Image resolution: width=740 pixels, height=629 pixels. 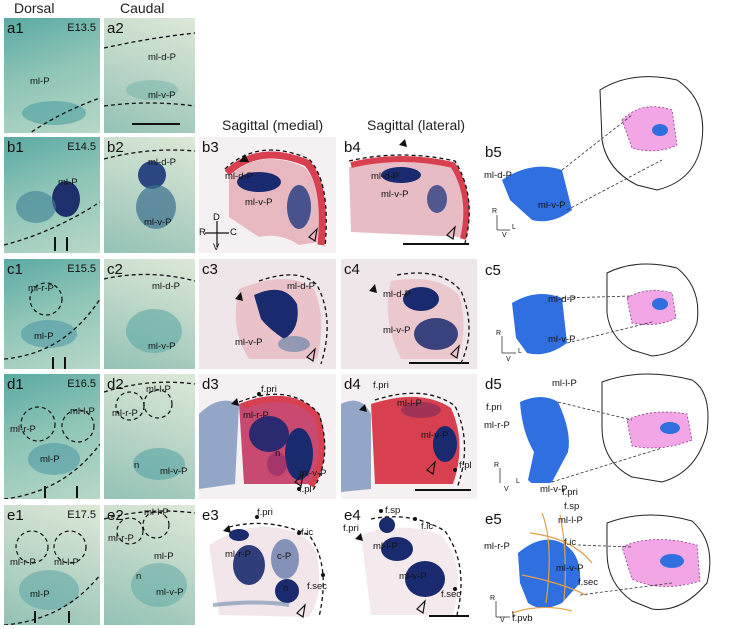 I want to click on panel-b5: b5 ml-d-P ml-v-P R L V, so click(x=610, y=157).